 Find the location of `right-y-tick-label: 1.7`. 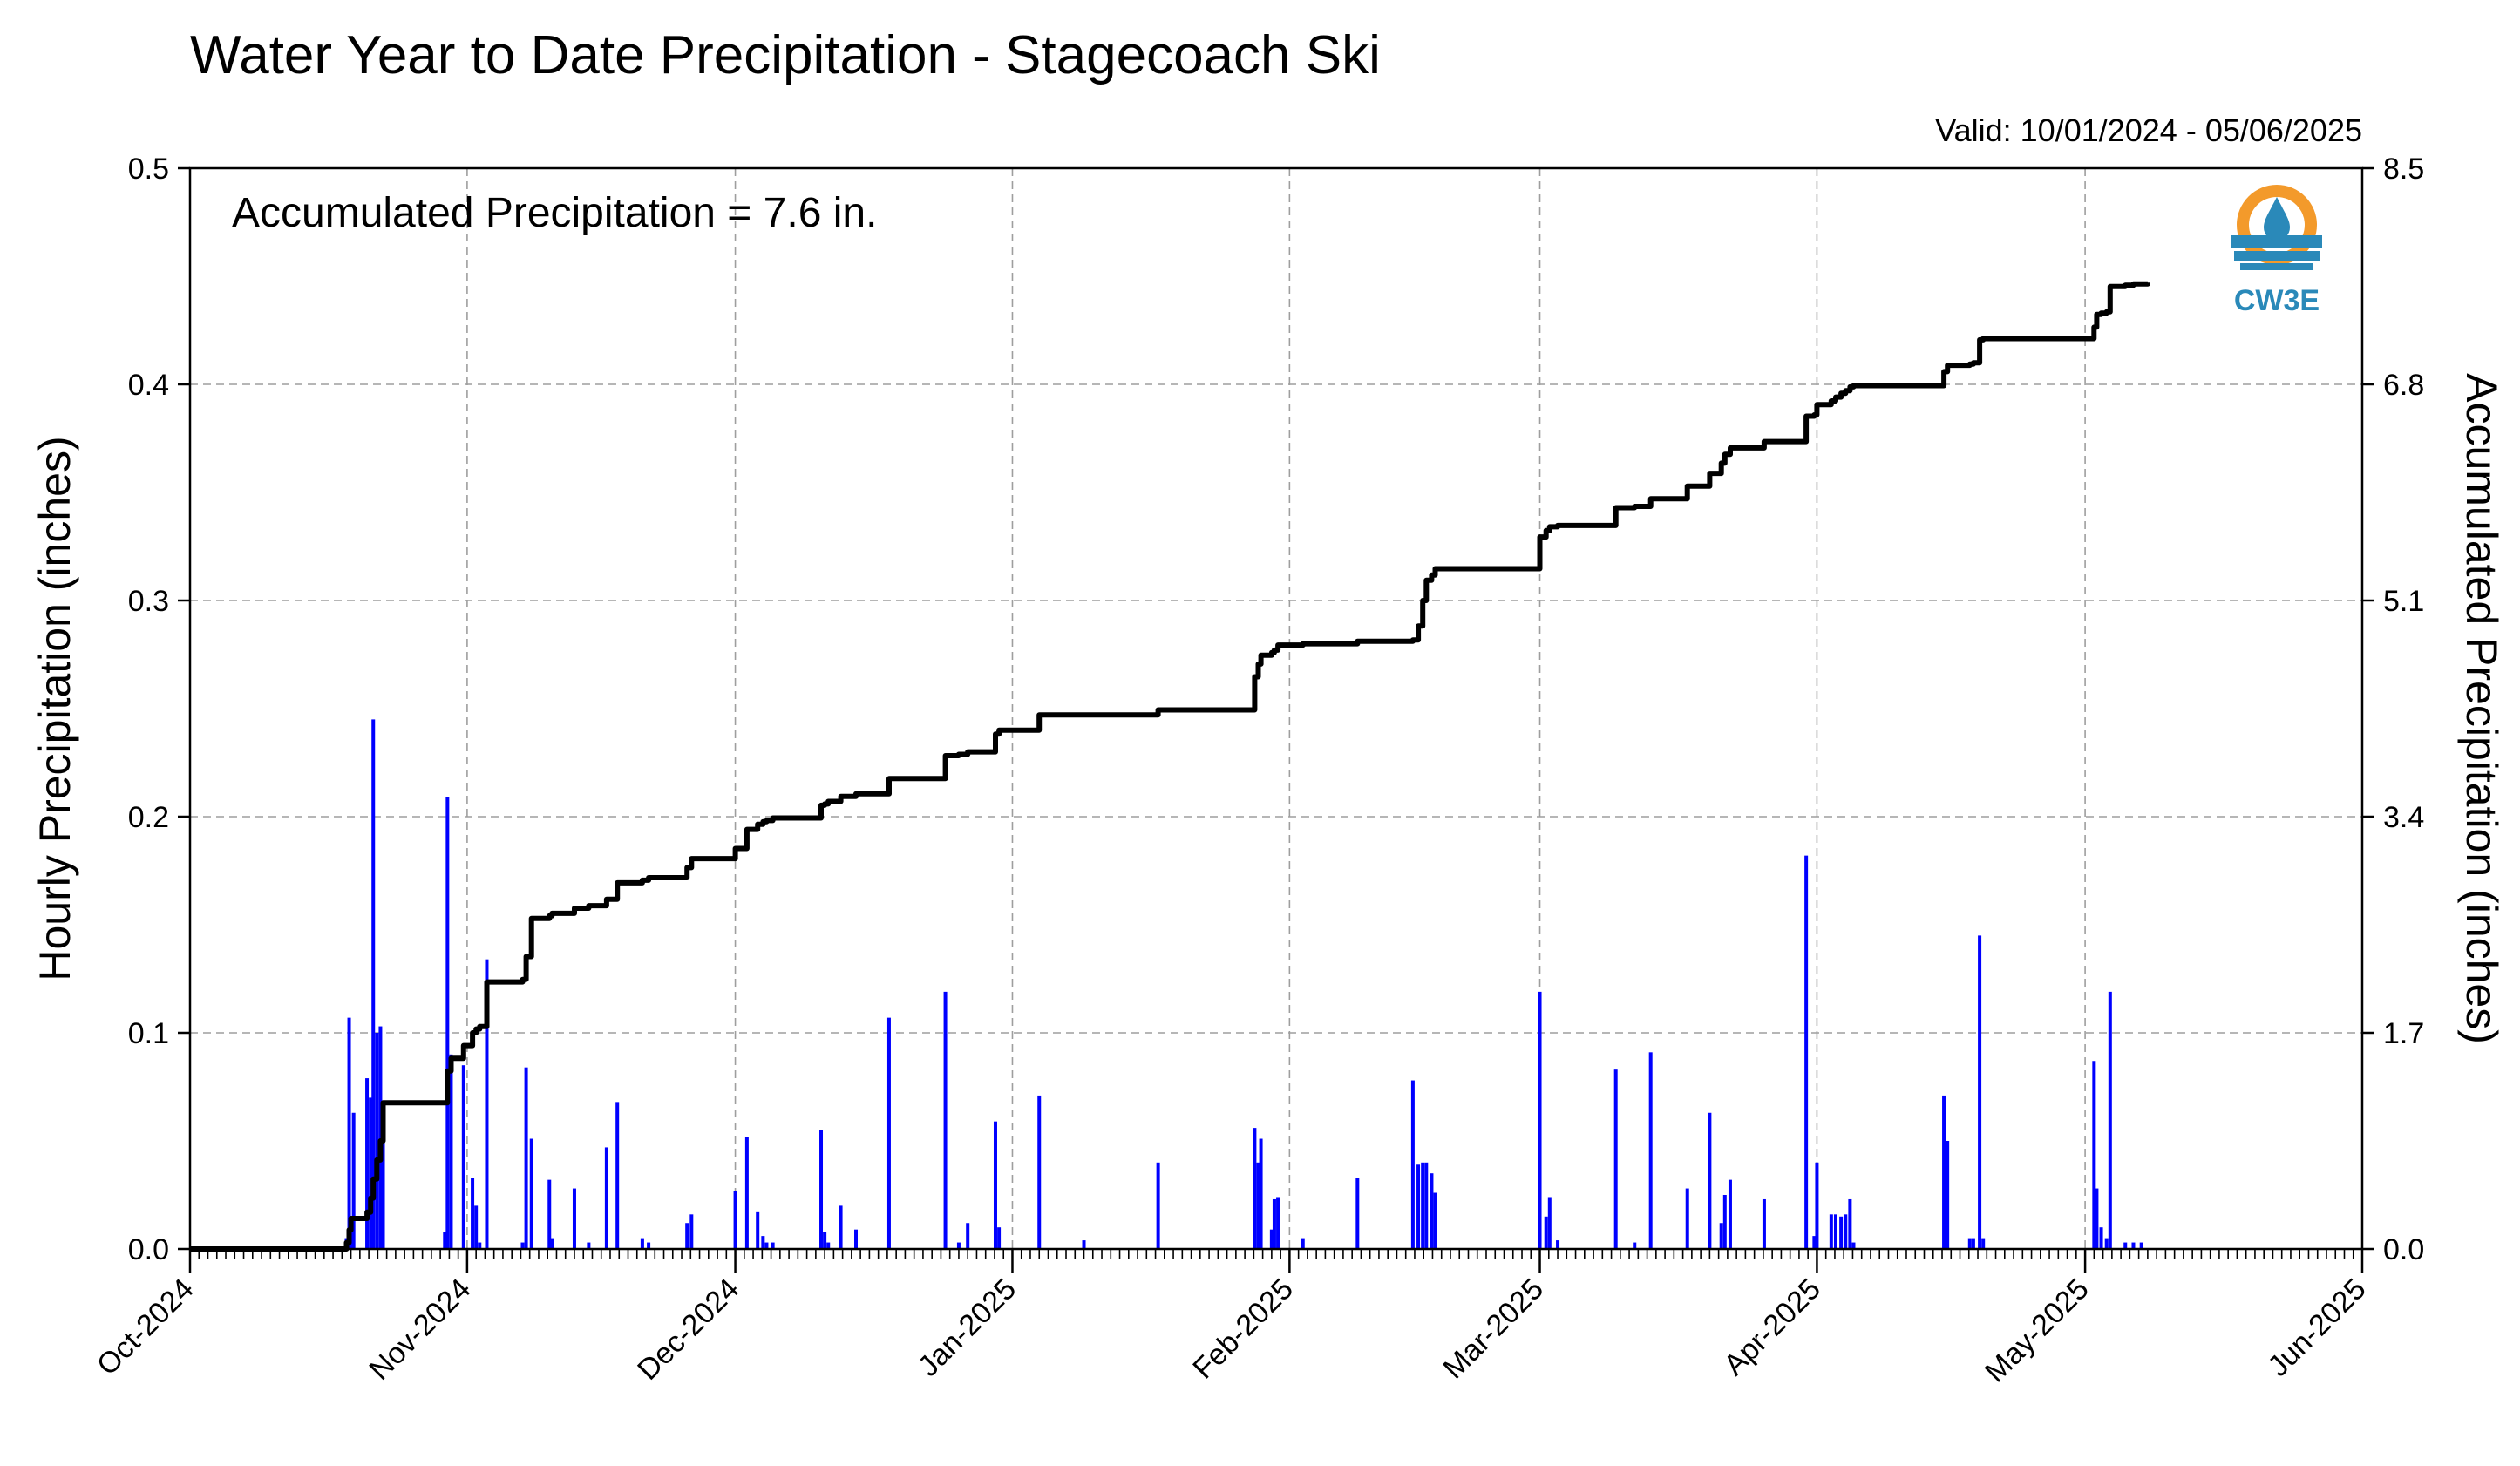

right-y-tick-label: 1.7 is located at coordinates (2403, 1033).